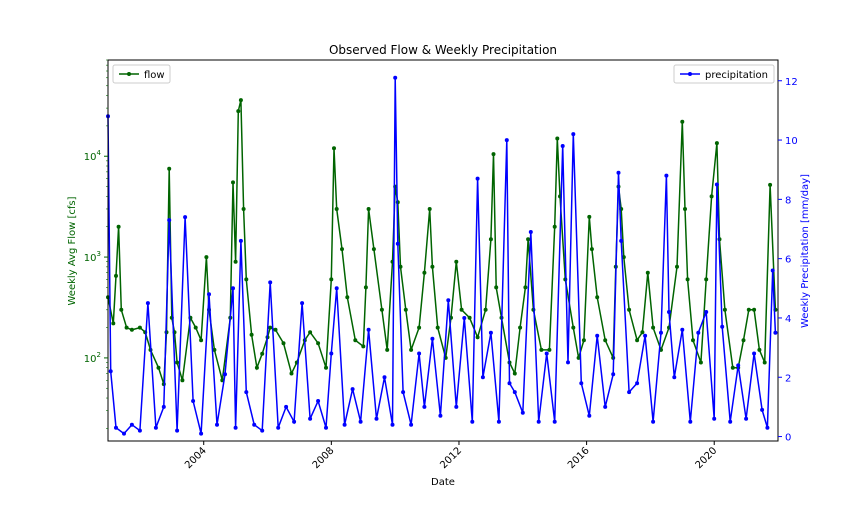 Image resolution: width=864 pixels, height=508 pixels. I want to click on right-y-tick-label: 8, so click(788, 200).